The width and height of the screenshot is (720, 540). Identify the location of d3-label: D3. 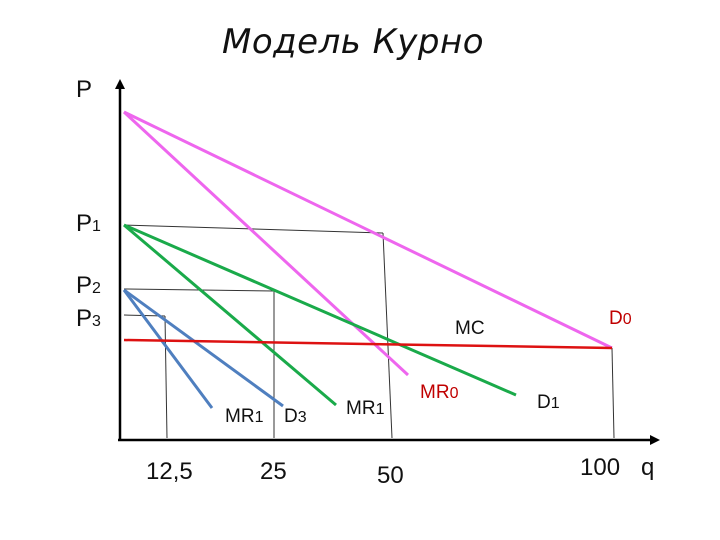
(295, 416).